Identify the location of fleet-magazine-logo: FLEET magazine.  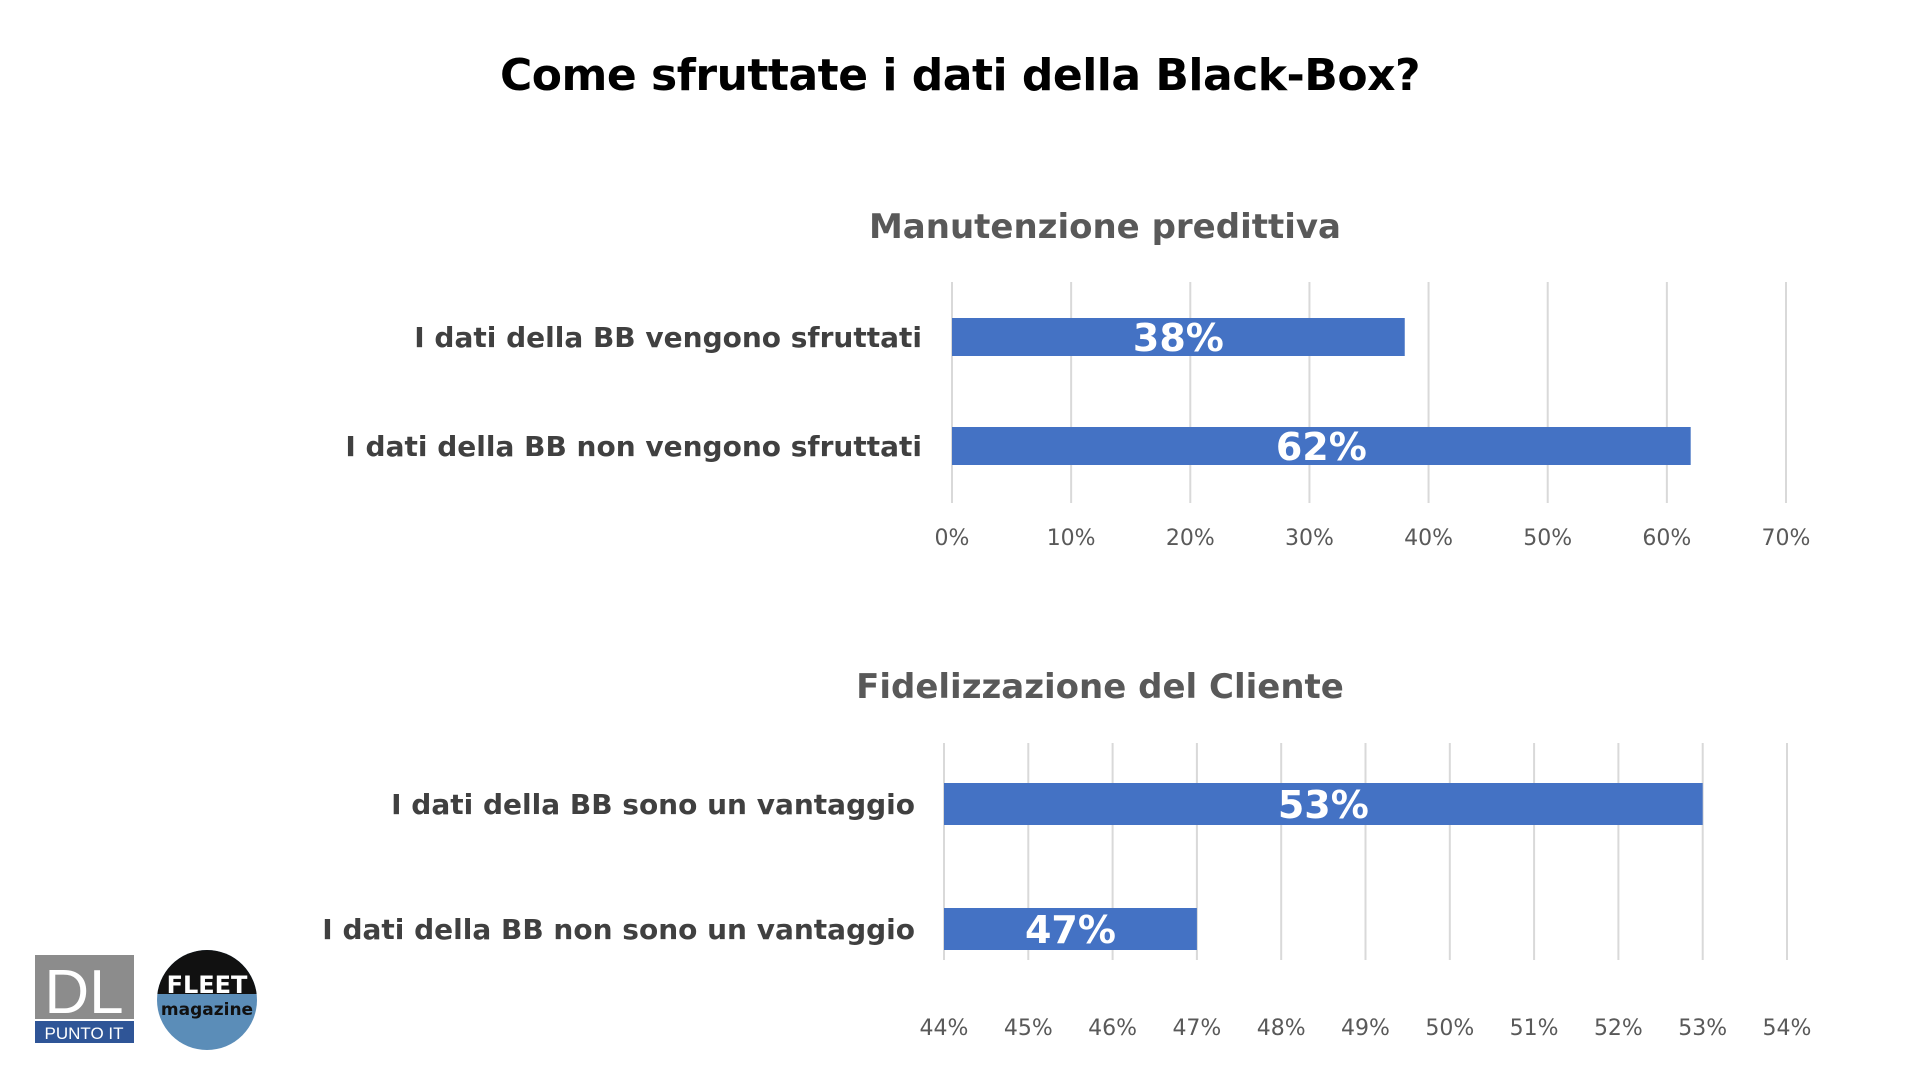
(207, 1000).